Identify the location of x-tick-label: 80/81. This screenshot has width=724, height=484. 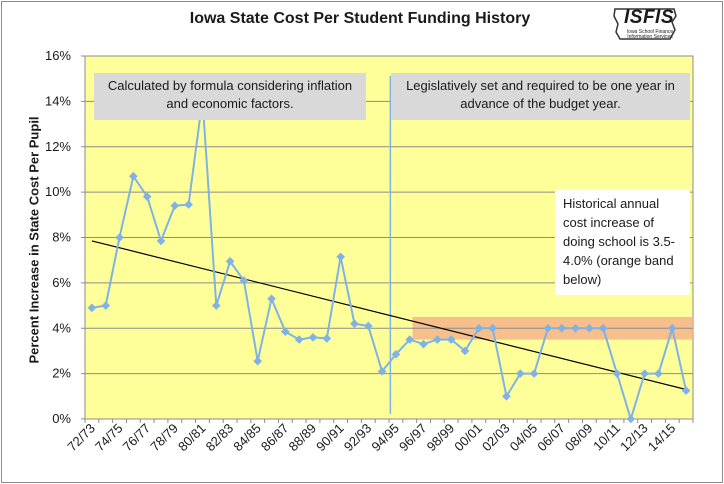
(192, 438).